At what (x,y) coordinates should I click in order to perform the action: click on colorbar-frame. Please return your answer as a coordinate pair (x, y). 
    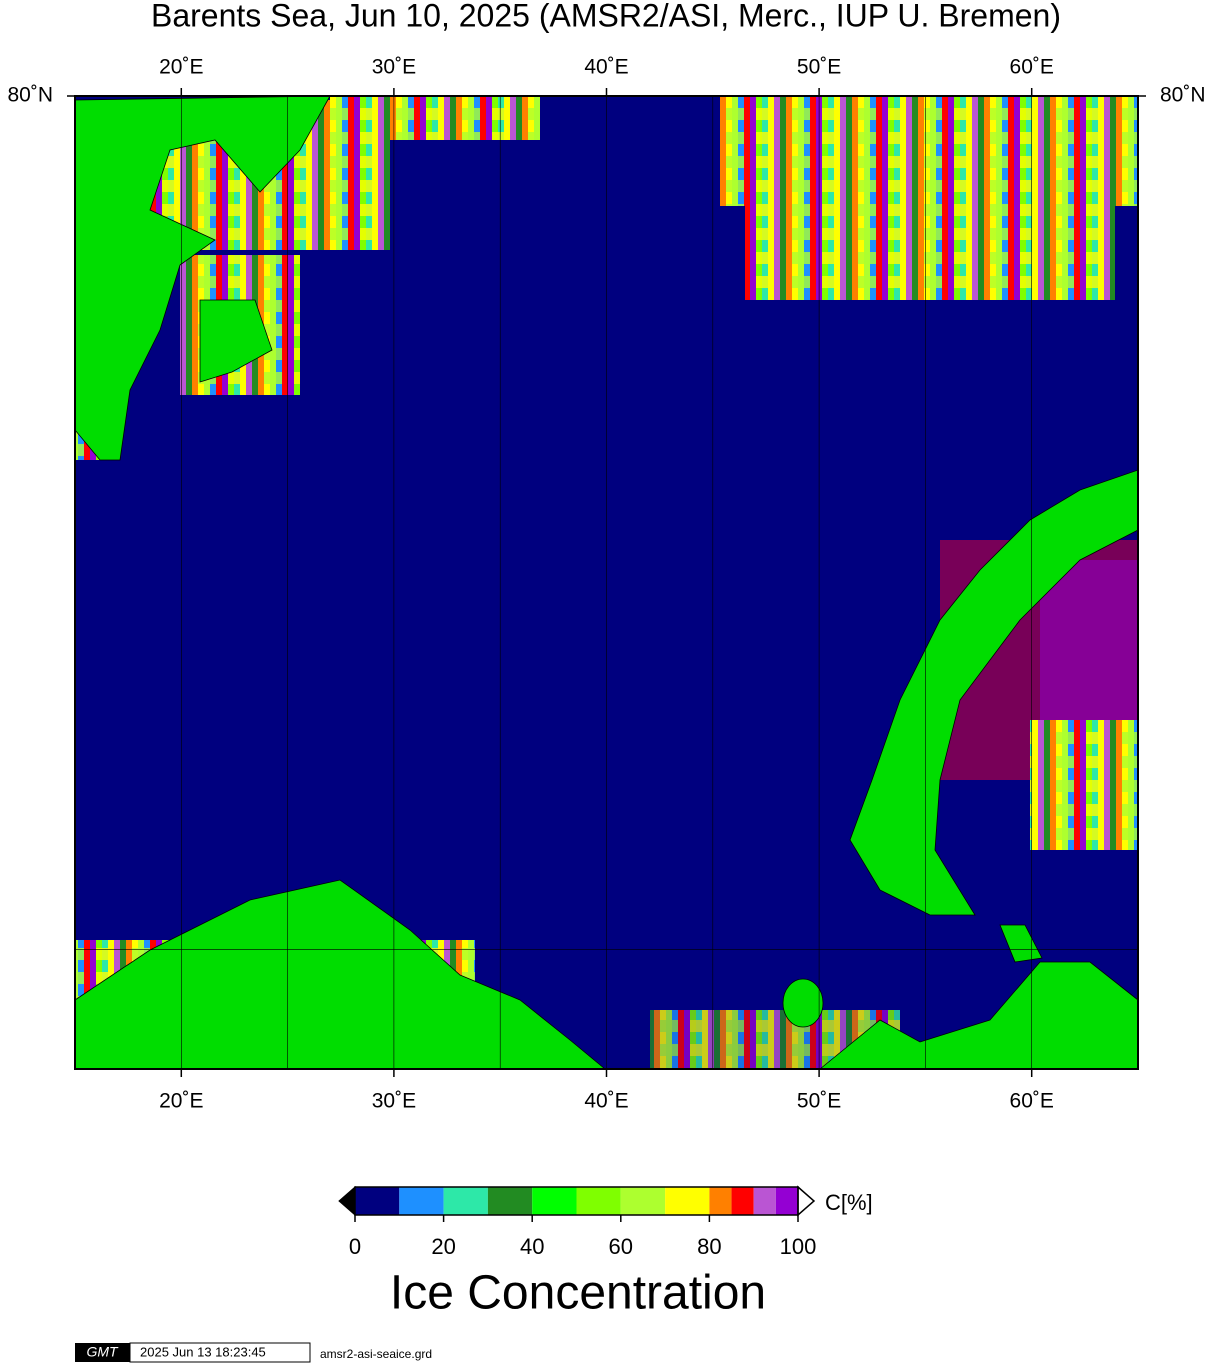
    Looking at the image, I should click on (576, 1201).